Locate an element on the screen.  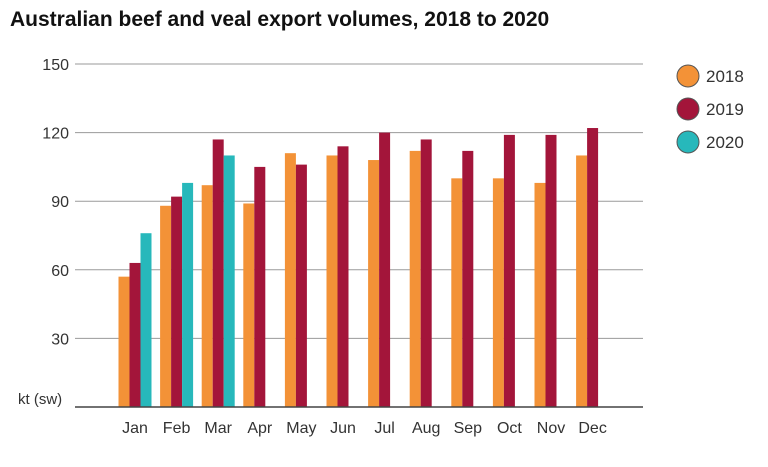
bar-2018-oct is located at coordinates (498, 292).